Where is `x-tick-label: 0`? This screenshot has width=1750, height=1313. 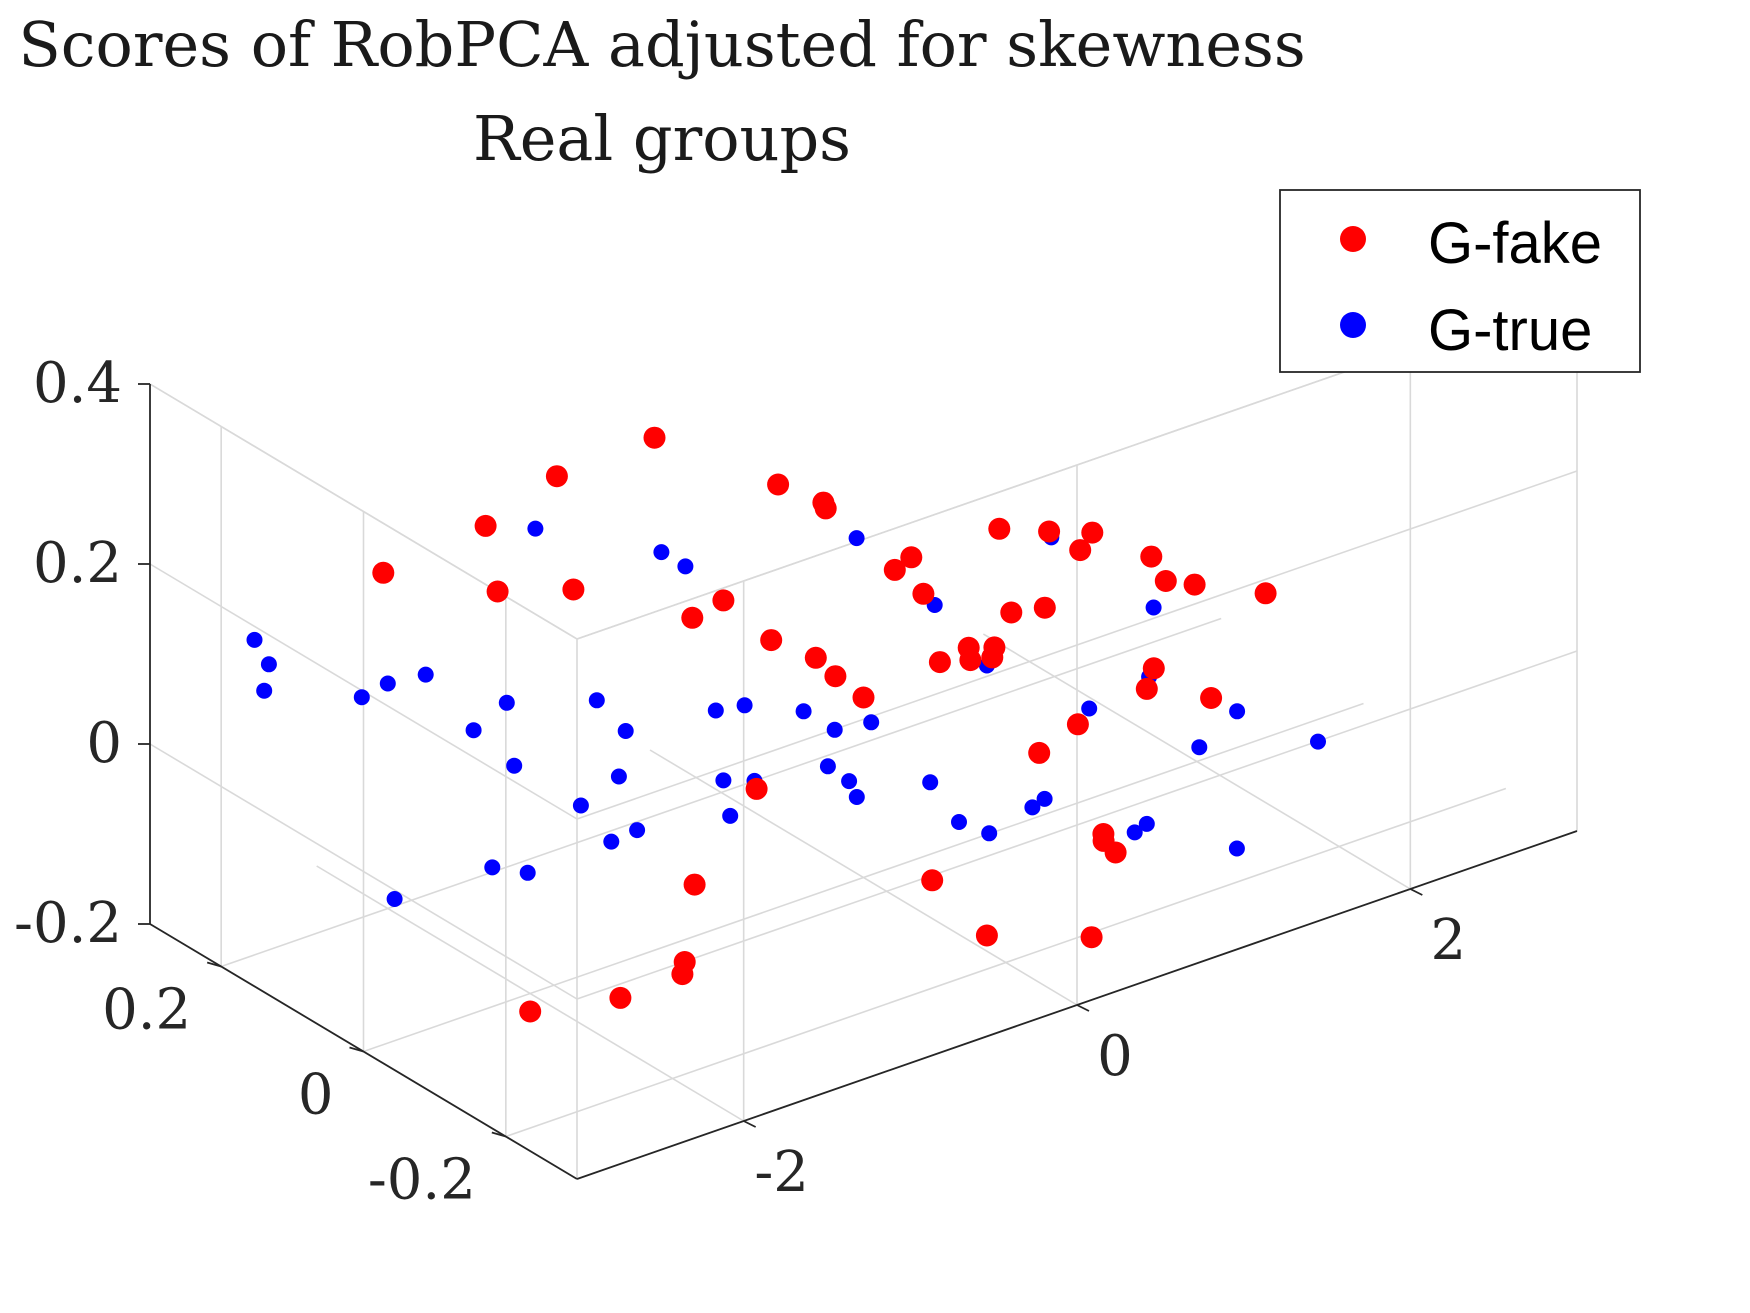
x-tick-label: 0 is located at coordinates (1115, 1056).